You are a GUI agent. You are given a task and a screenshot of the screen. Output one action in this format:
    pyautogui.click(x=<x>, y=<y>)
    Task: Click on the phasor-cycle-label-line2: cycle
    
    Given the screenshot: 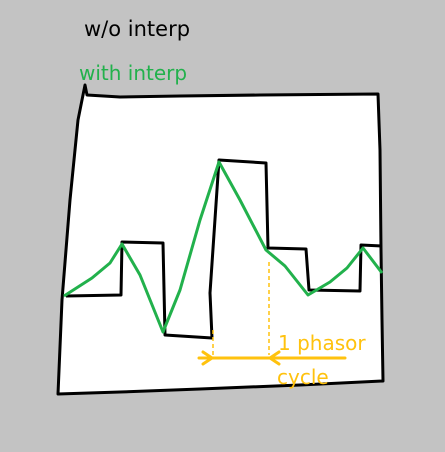 What is the action you would take?
    pyautogui.click(x=303, y=377)
    